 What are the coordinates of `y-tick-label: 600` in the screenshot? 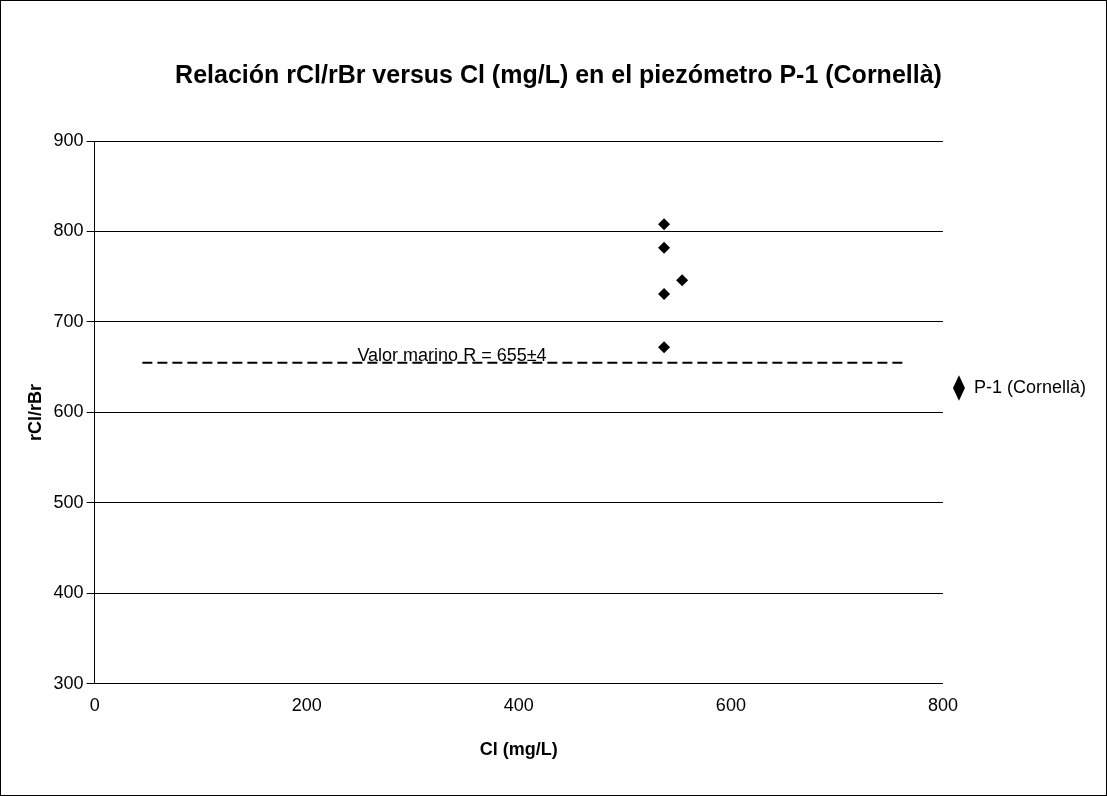 It's located at (68, 411).